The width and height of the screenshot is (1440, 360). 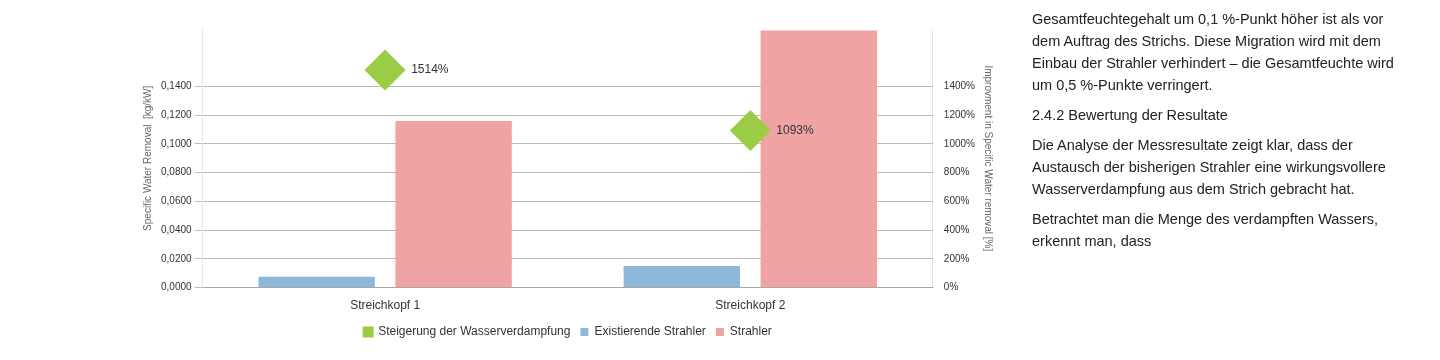 I want to click on legend-label: Strahler, so click(x=750, y=331).